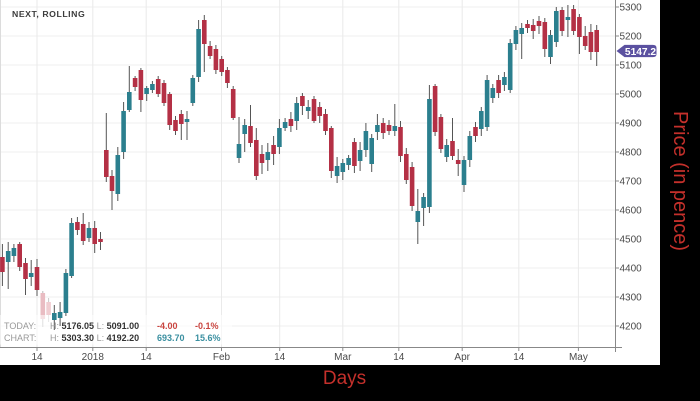 Image resolution: width=700 pixels, height=401 pixels. I want to click on svg-text: 5147.2, so click(640, 52).